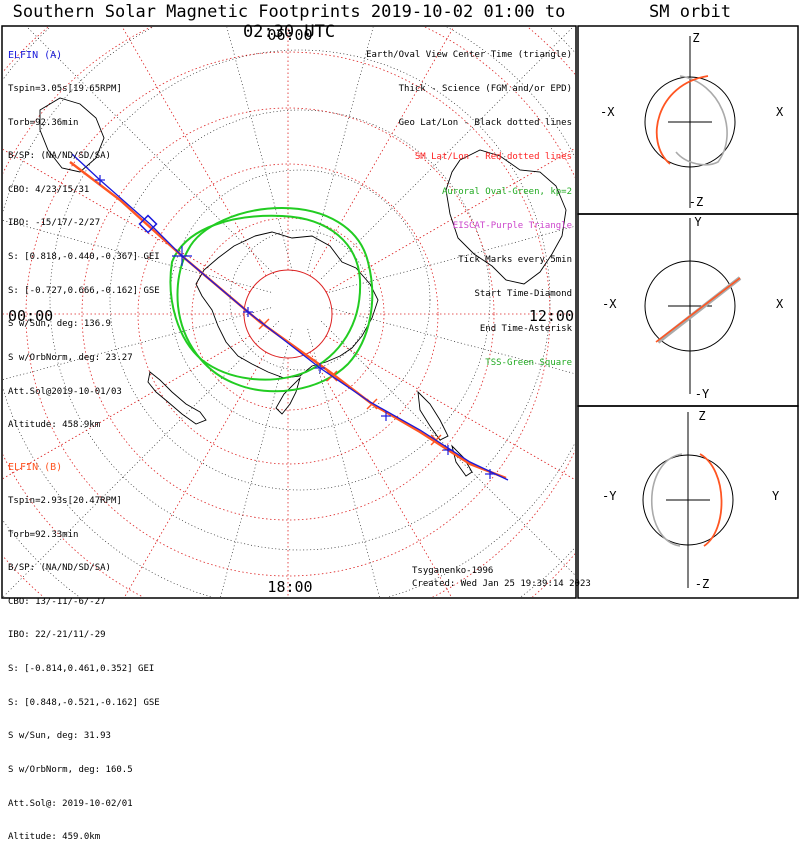 Image resolution: width=800 pixels, height=855 pixels. I want to click on start-diamond-marker, so click(148, 224).